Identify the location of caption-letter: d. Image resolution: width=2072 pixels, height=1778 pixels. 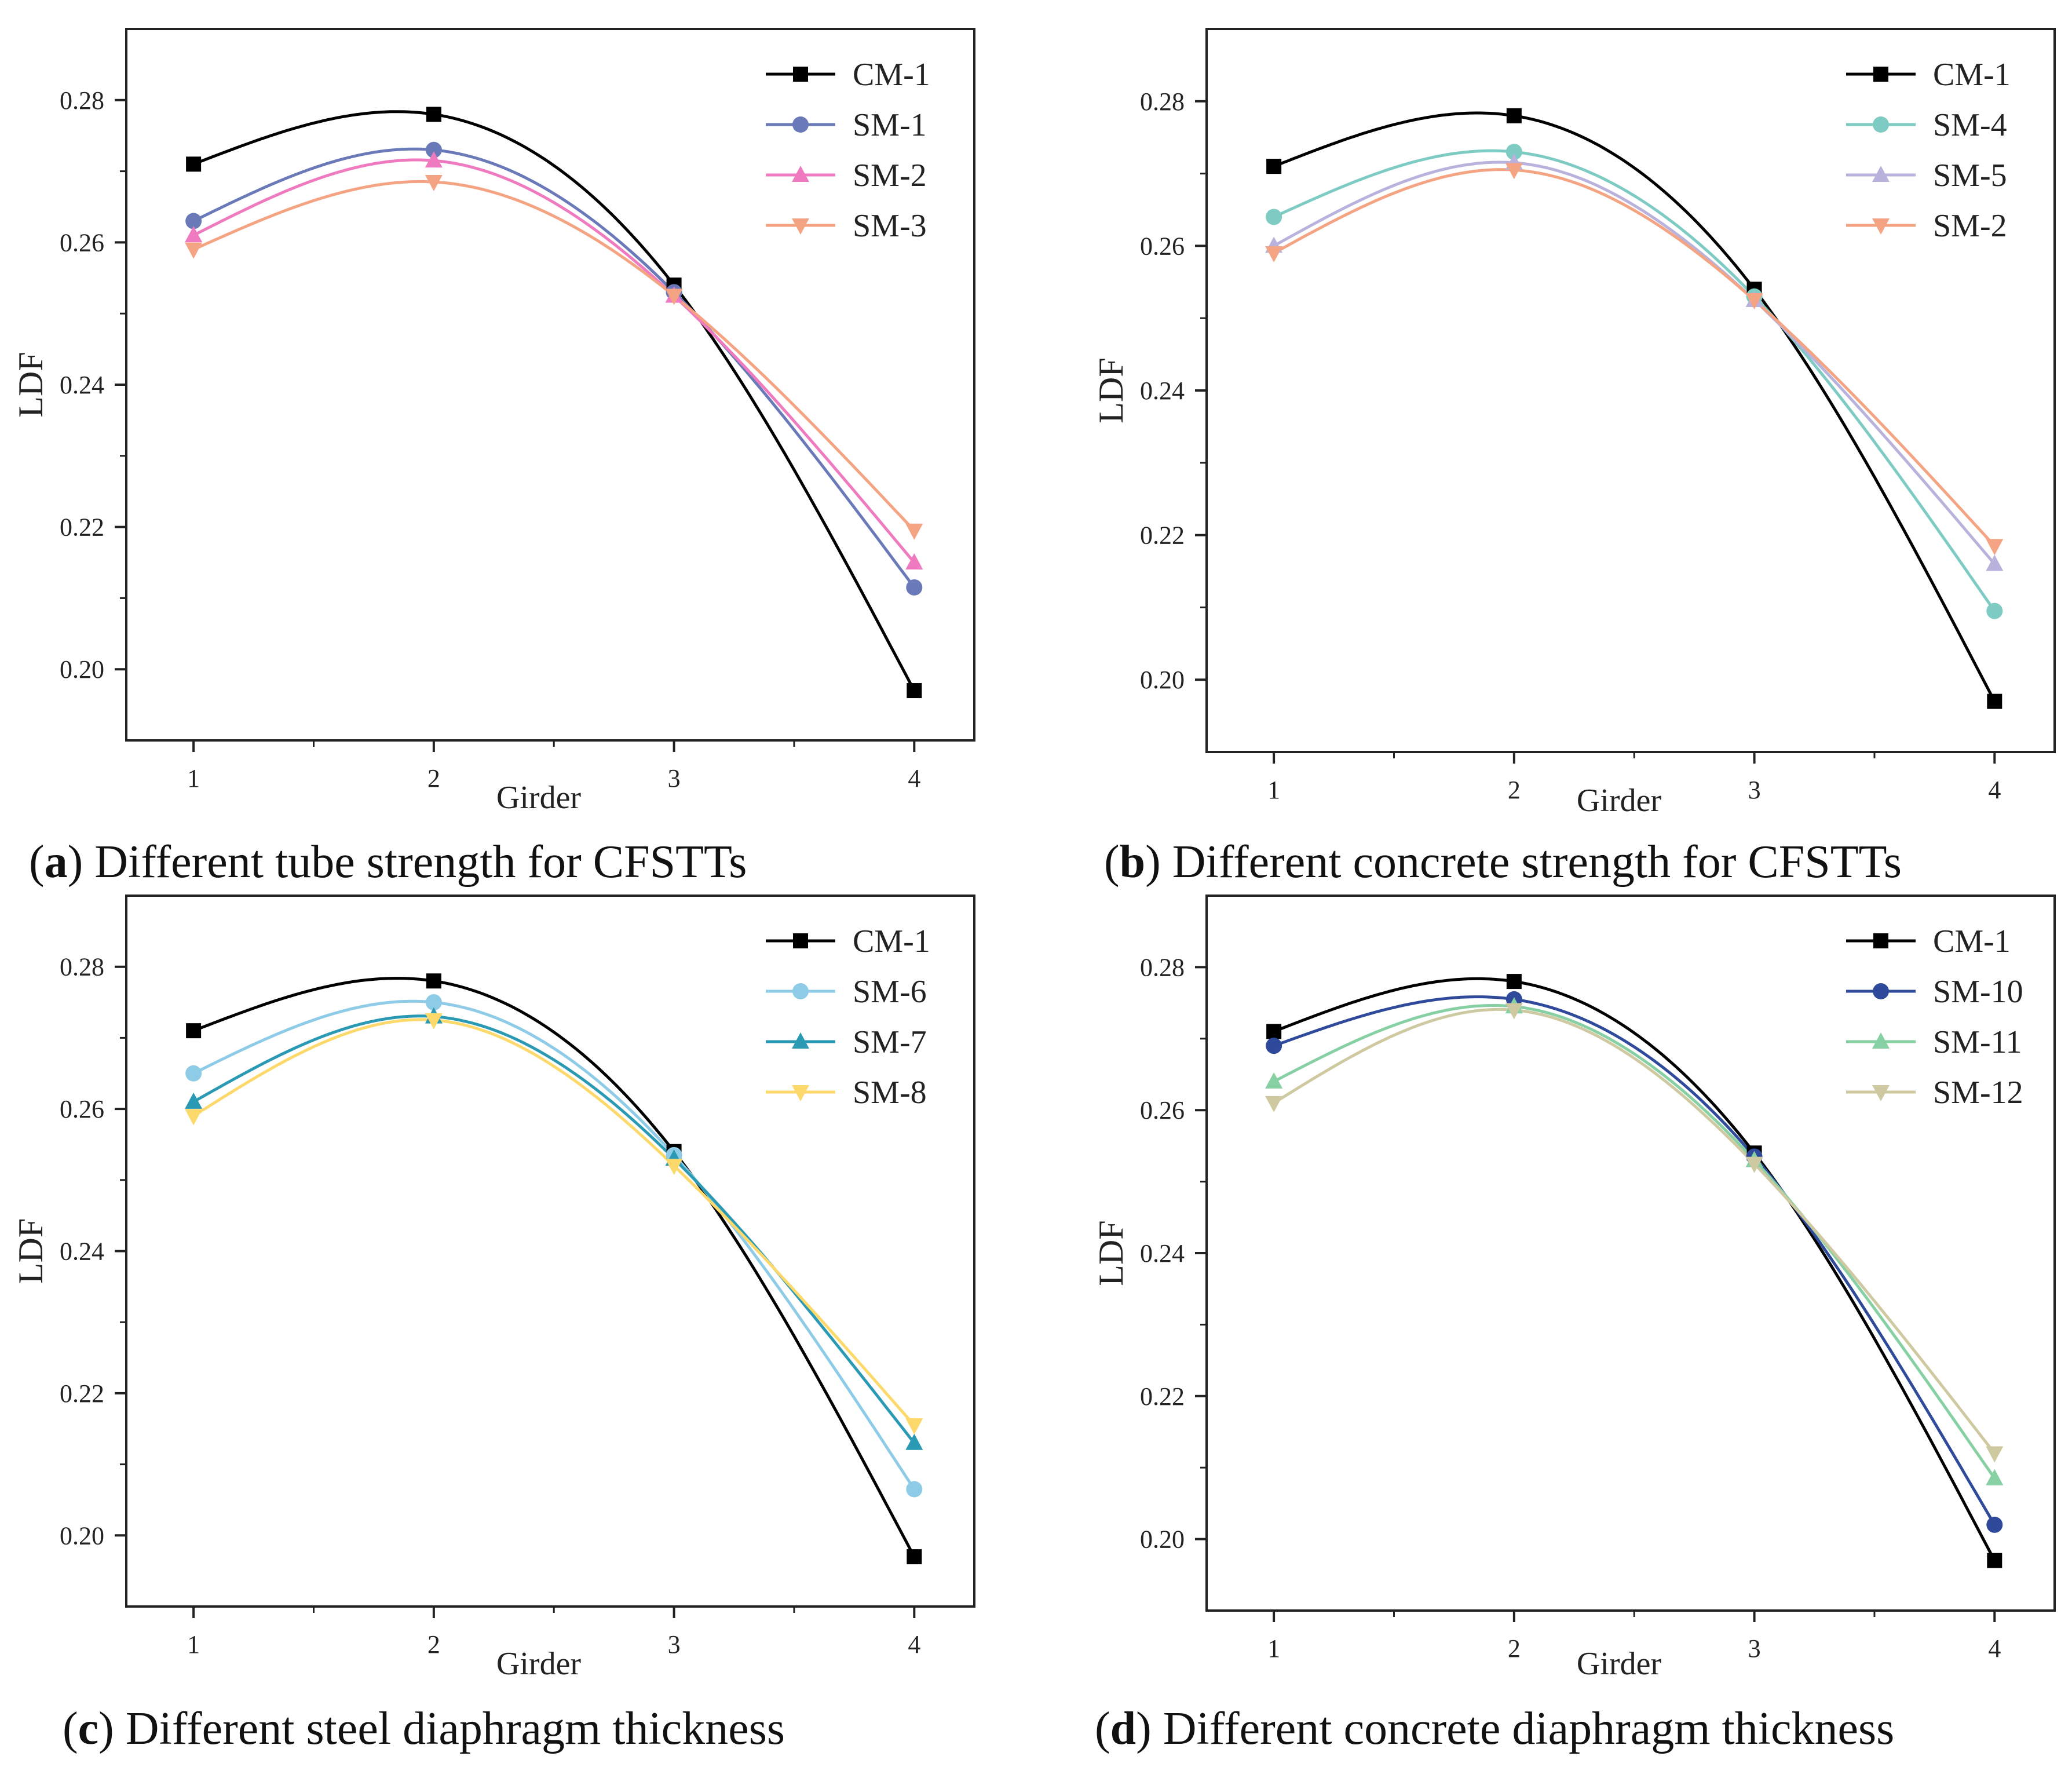
(1123, 1729).